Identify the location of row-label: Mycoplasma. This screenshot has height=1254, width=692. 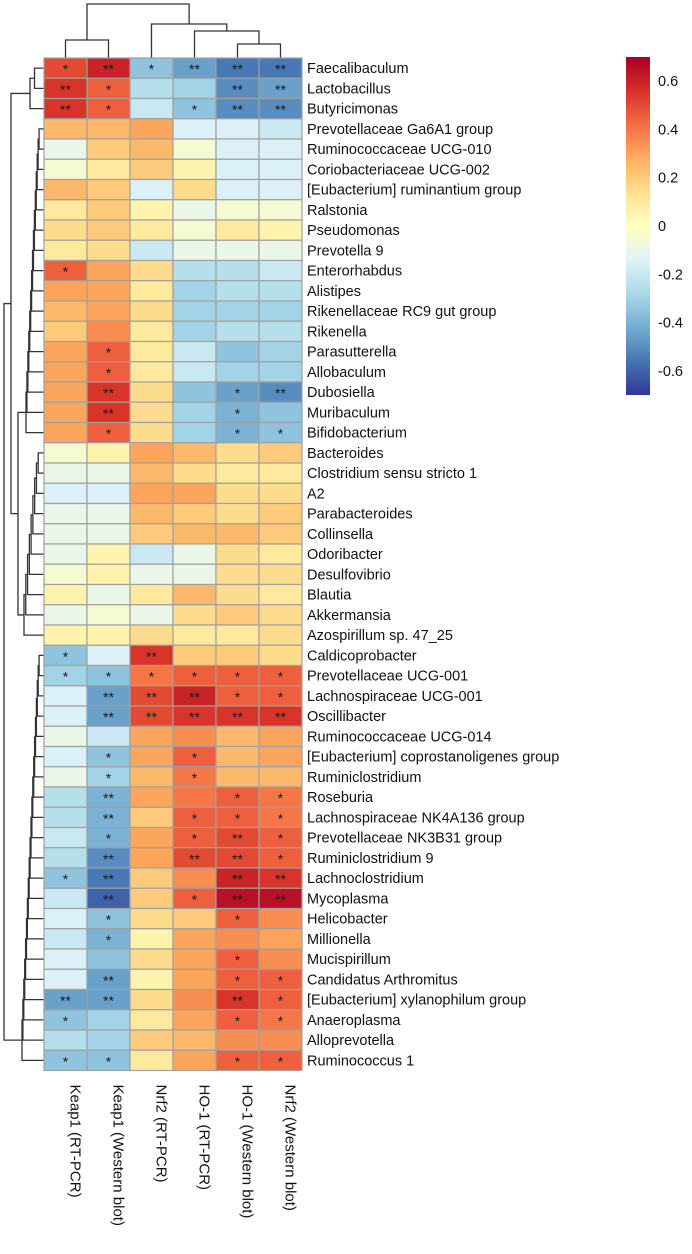
(348, 899).